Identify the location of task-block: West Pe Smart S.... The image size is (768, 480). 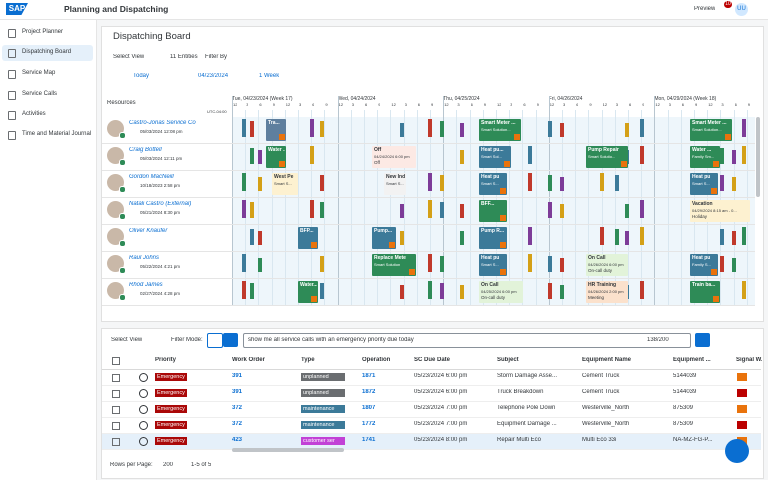
(285, 184).